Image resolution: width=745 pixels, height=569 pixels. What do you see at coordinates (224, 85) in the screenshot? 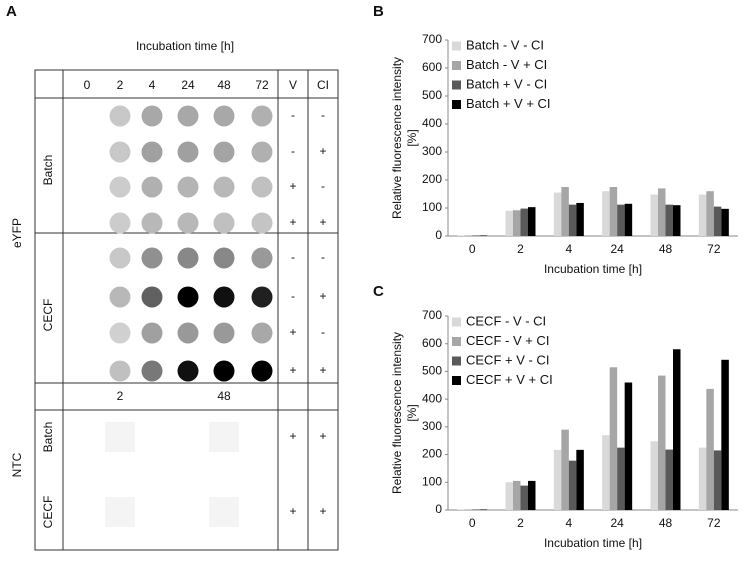
I see `column-header: 48` at bounding box center [224, 85].